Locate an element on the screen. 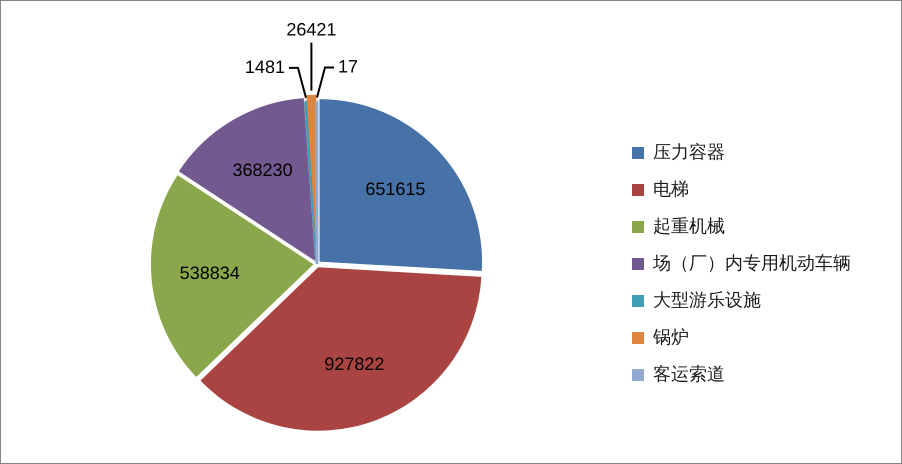  data-label: 26421 is located at coordinates (311, 30).